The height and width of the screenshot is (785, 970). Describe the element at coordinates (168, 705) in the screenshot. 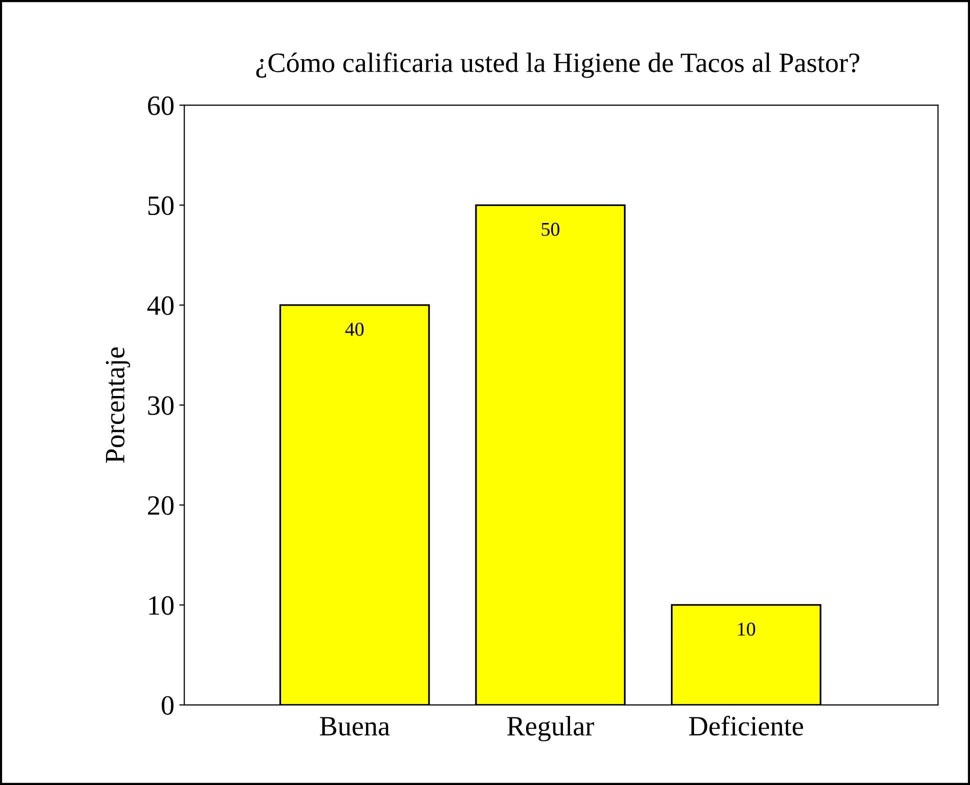

I see `y-tick-label: 0` at that location.